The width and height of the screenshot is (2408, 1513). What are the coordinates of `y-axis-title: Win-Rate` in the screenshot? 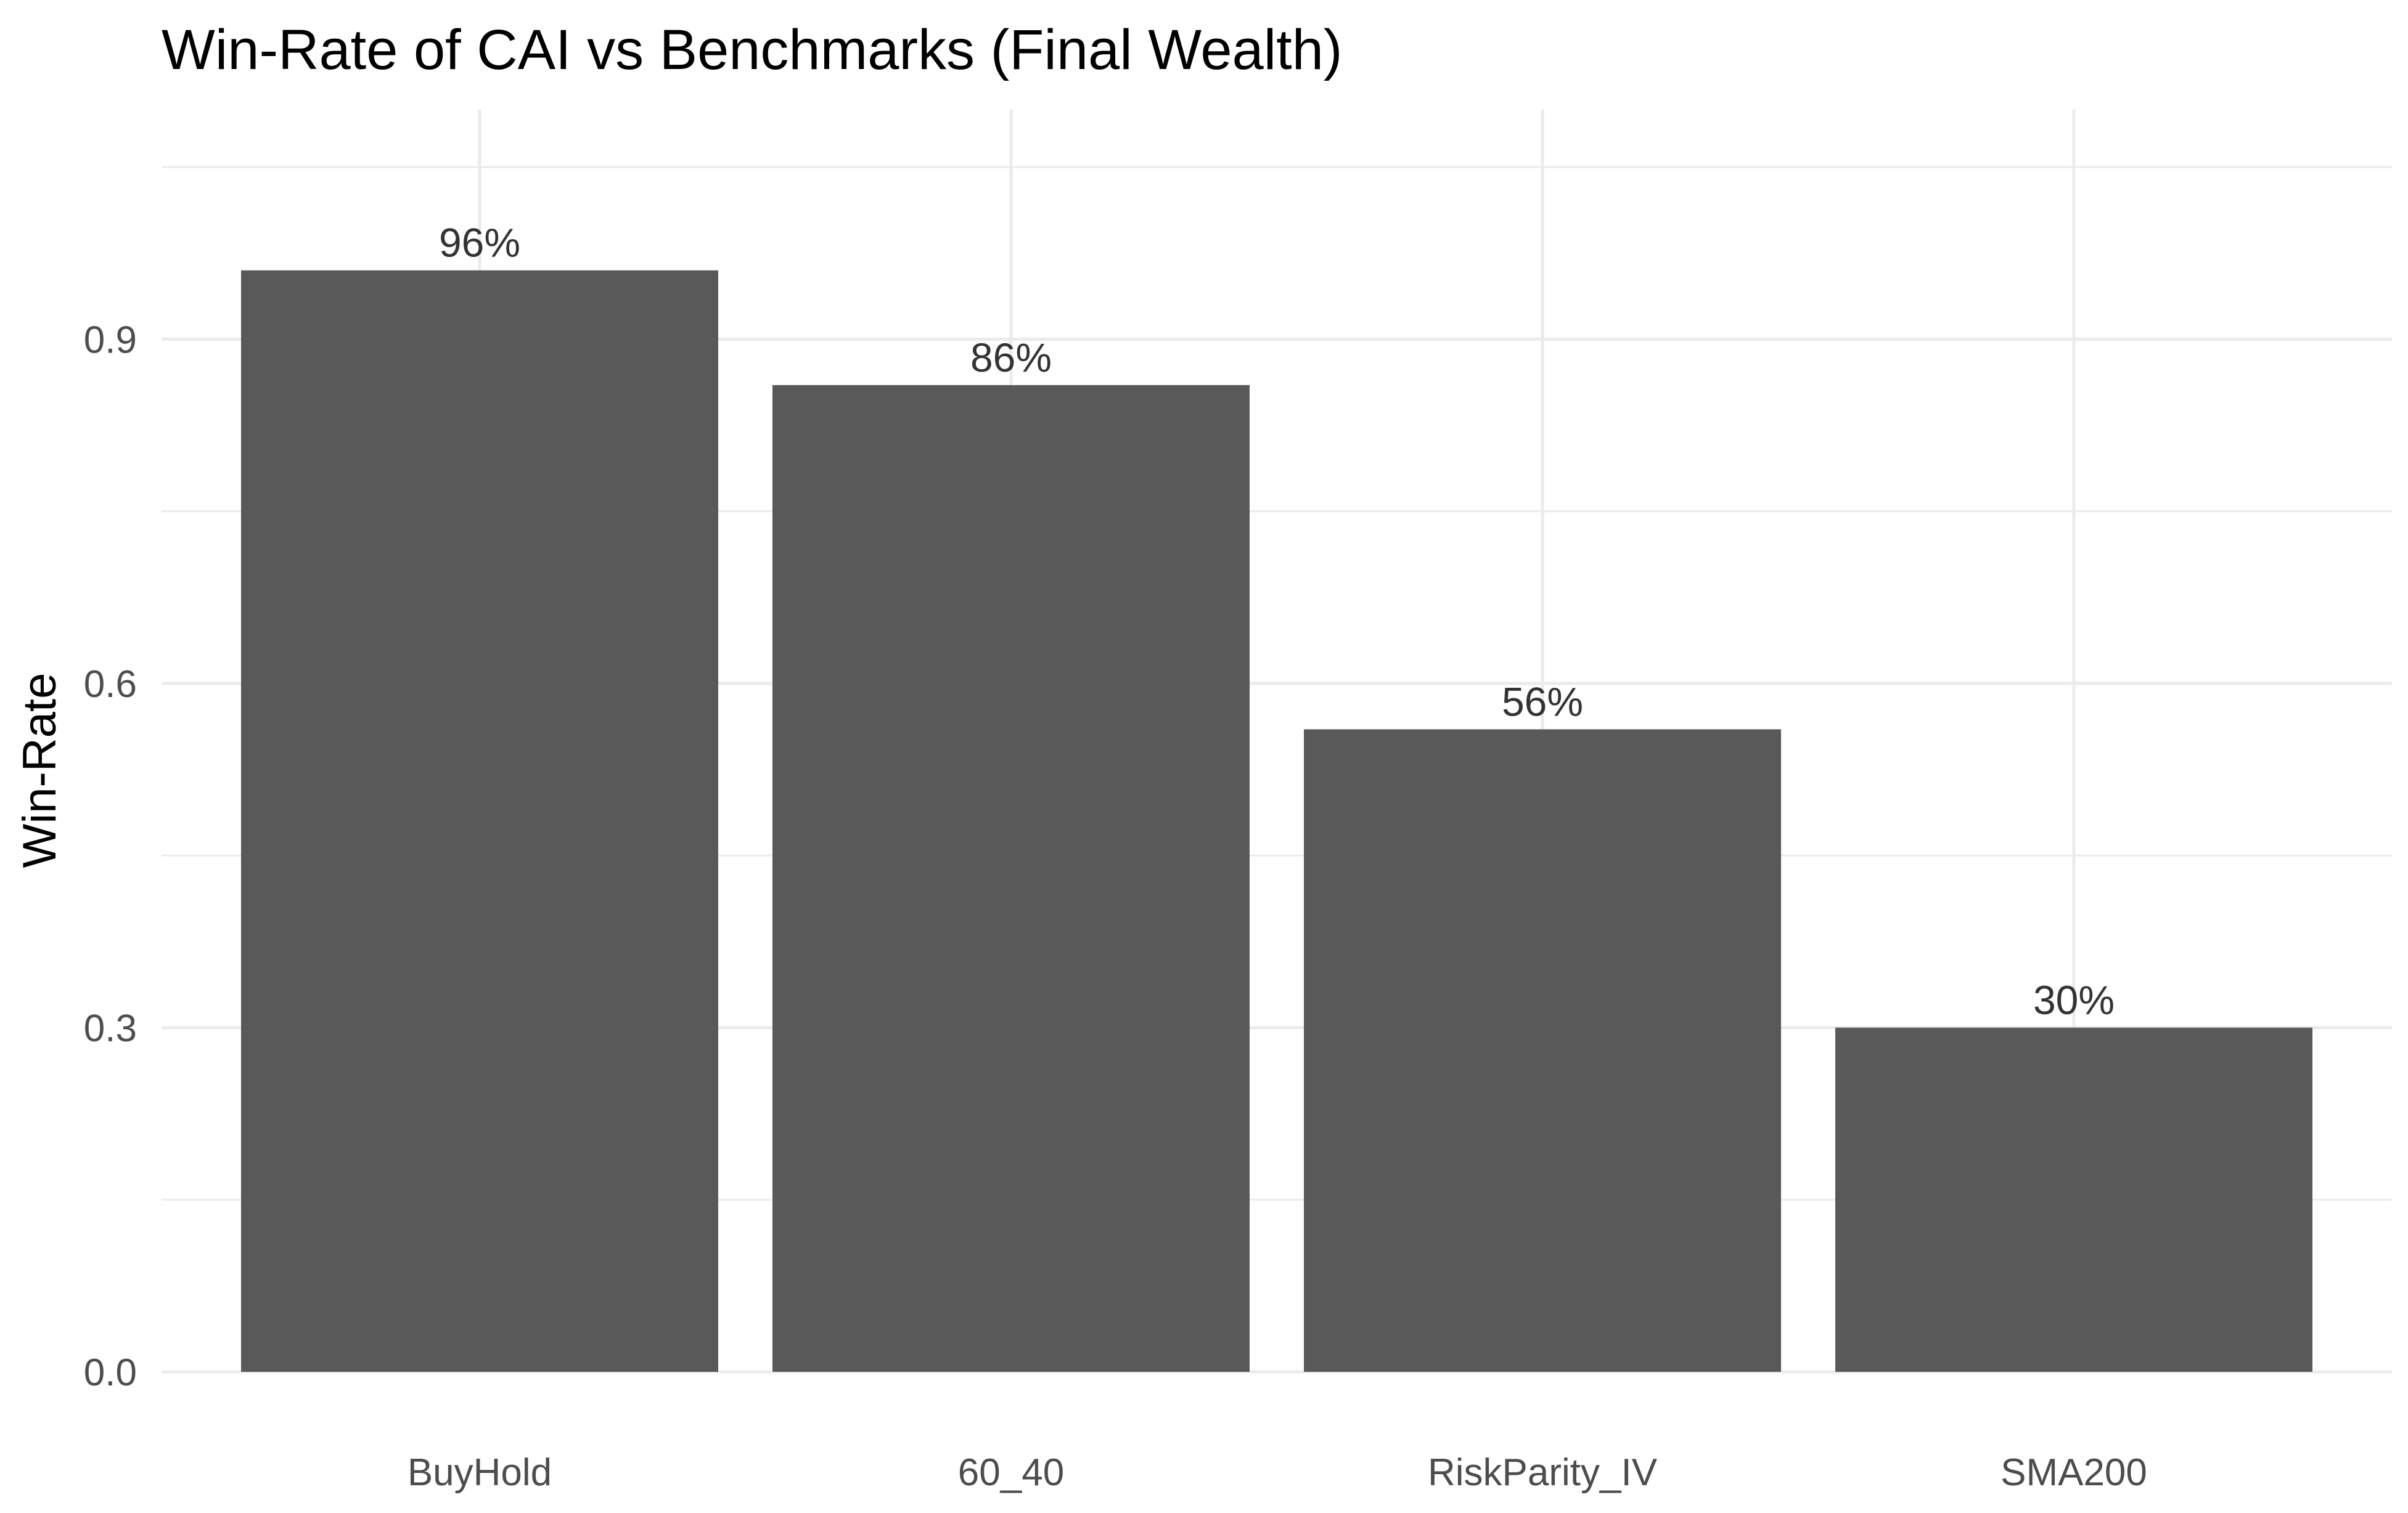 It's located at (40, 771).